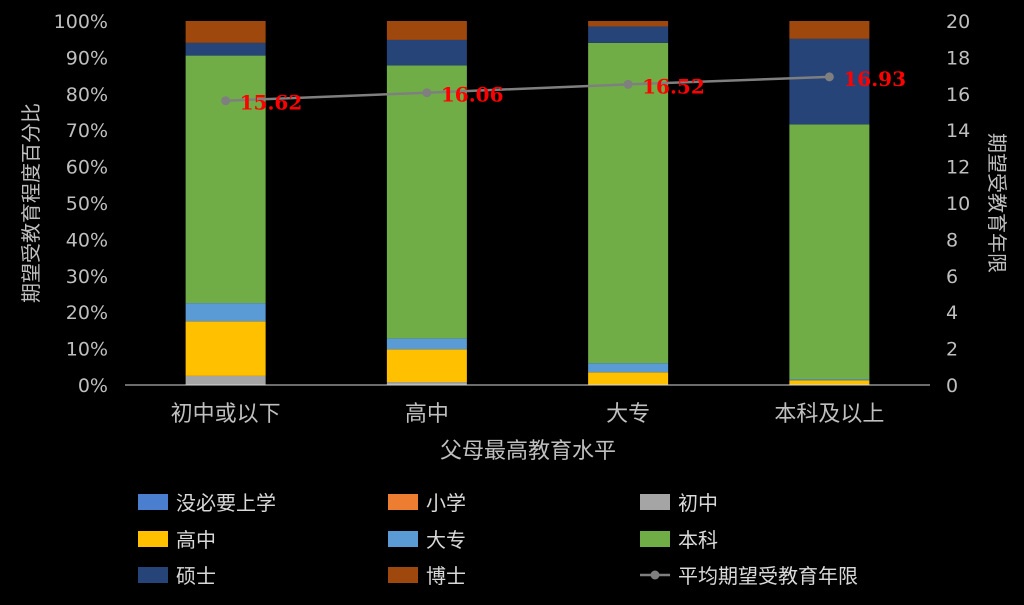 The height and width of the screenshot is (605, 1024). Describe the element at coordinates (81, 22) in the screenshot. I see `left-y-tick-label: 100%` at that location.